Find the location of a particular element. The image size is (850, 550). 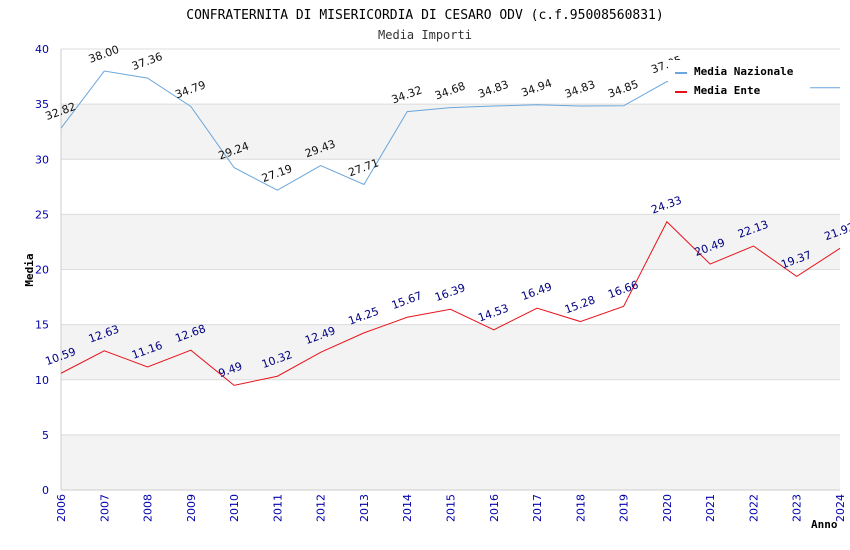

y-axis-label: Media is located at coordinates (29, 269).